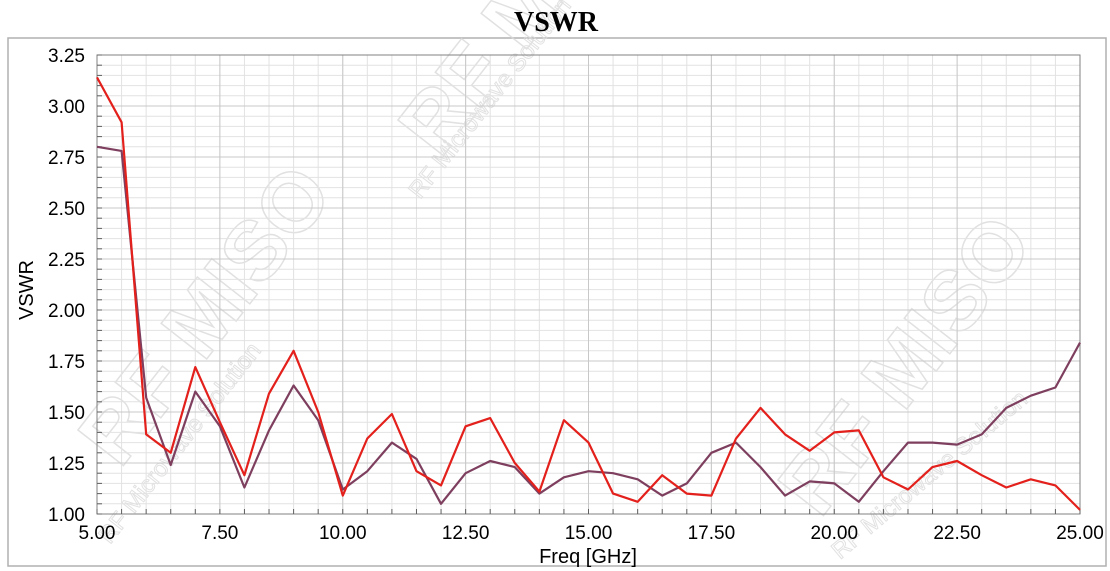 This screenshot has width=1110, height=571. What do you see at coordinates (66, 362) in the screenshot?
I see `y-tick-label: 1.75` at bounding box center [66, 362].